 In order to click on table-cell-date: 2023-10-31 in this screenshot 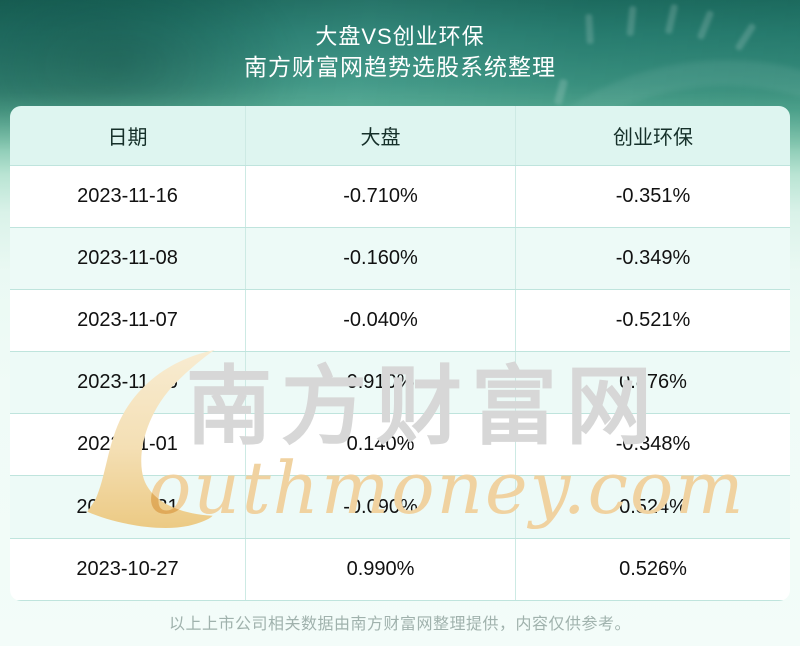, I will do `click(127, 506)`.